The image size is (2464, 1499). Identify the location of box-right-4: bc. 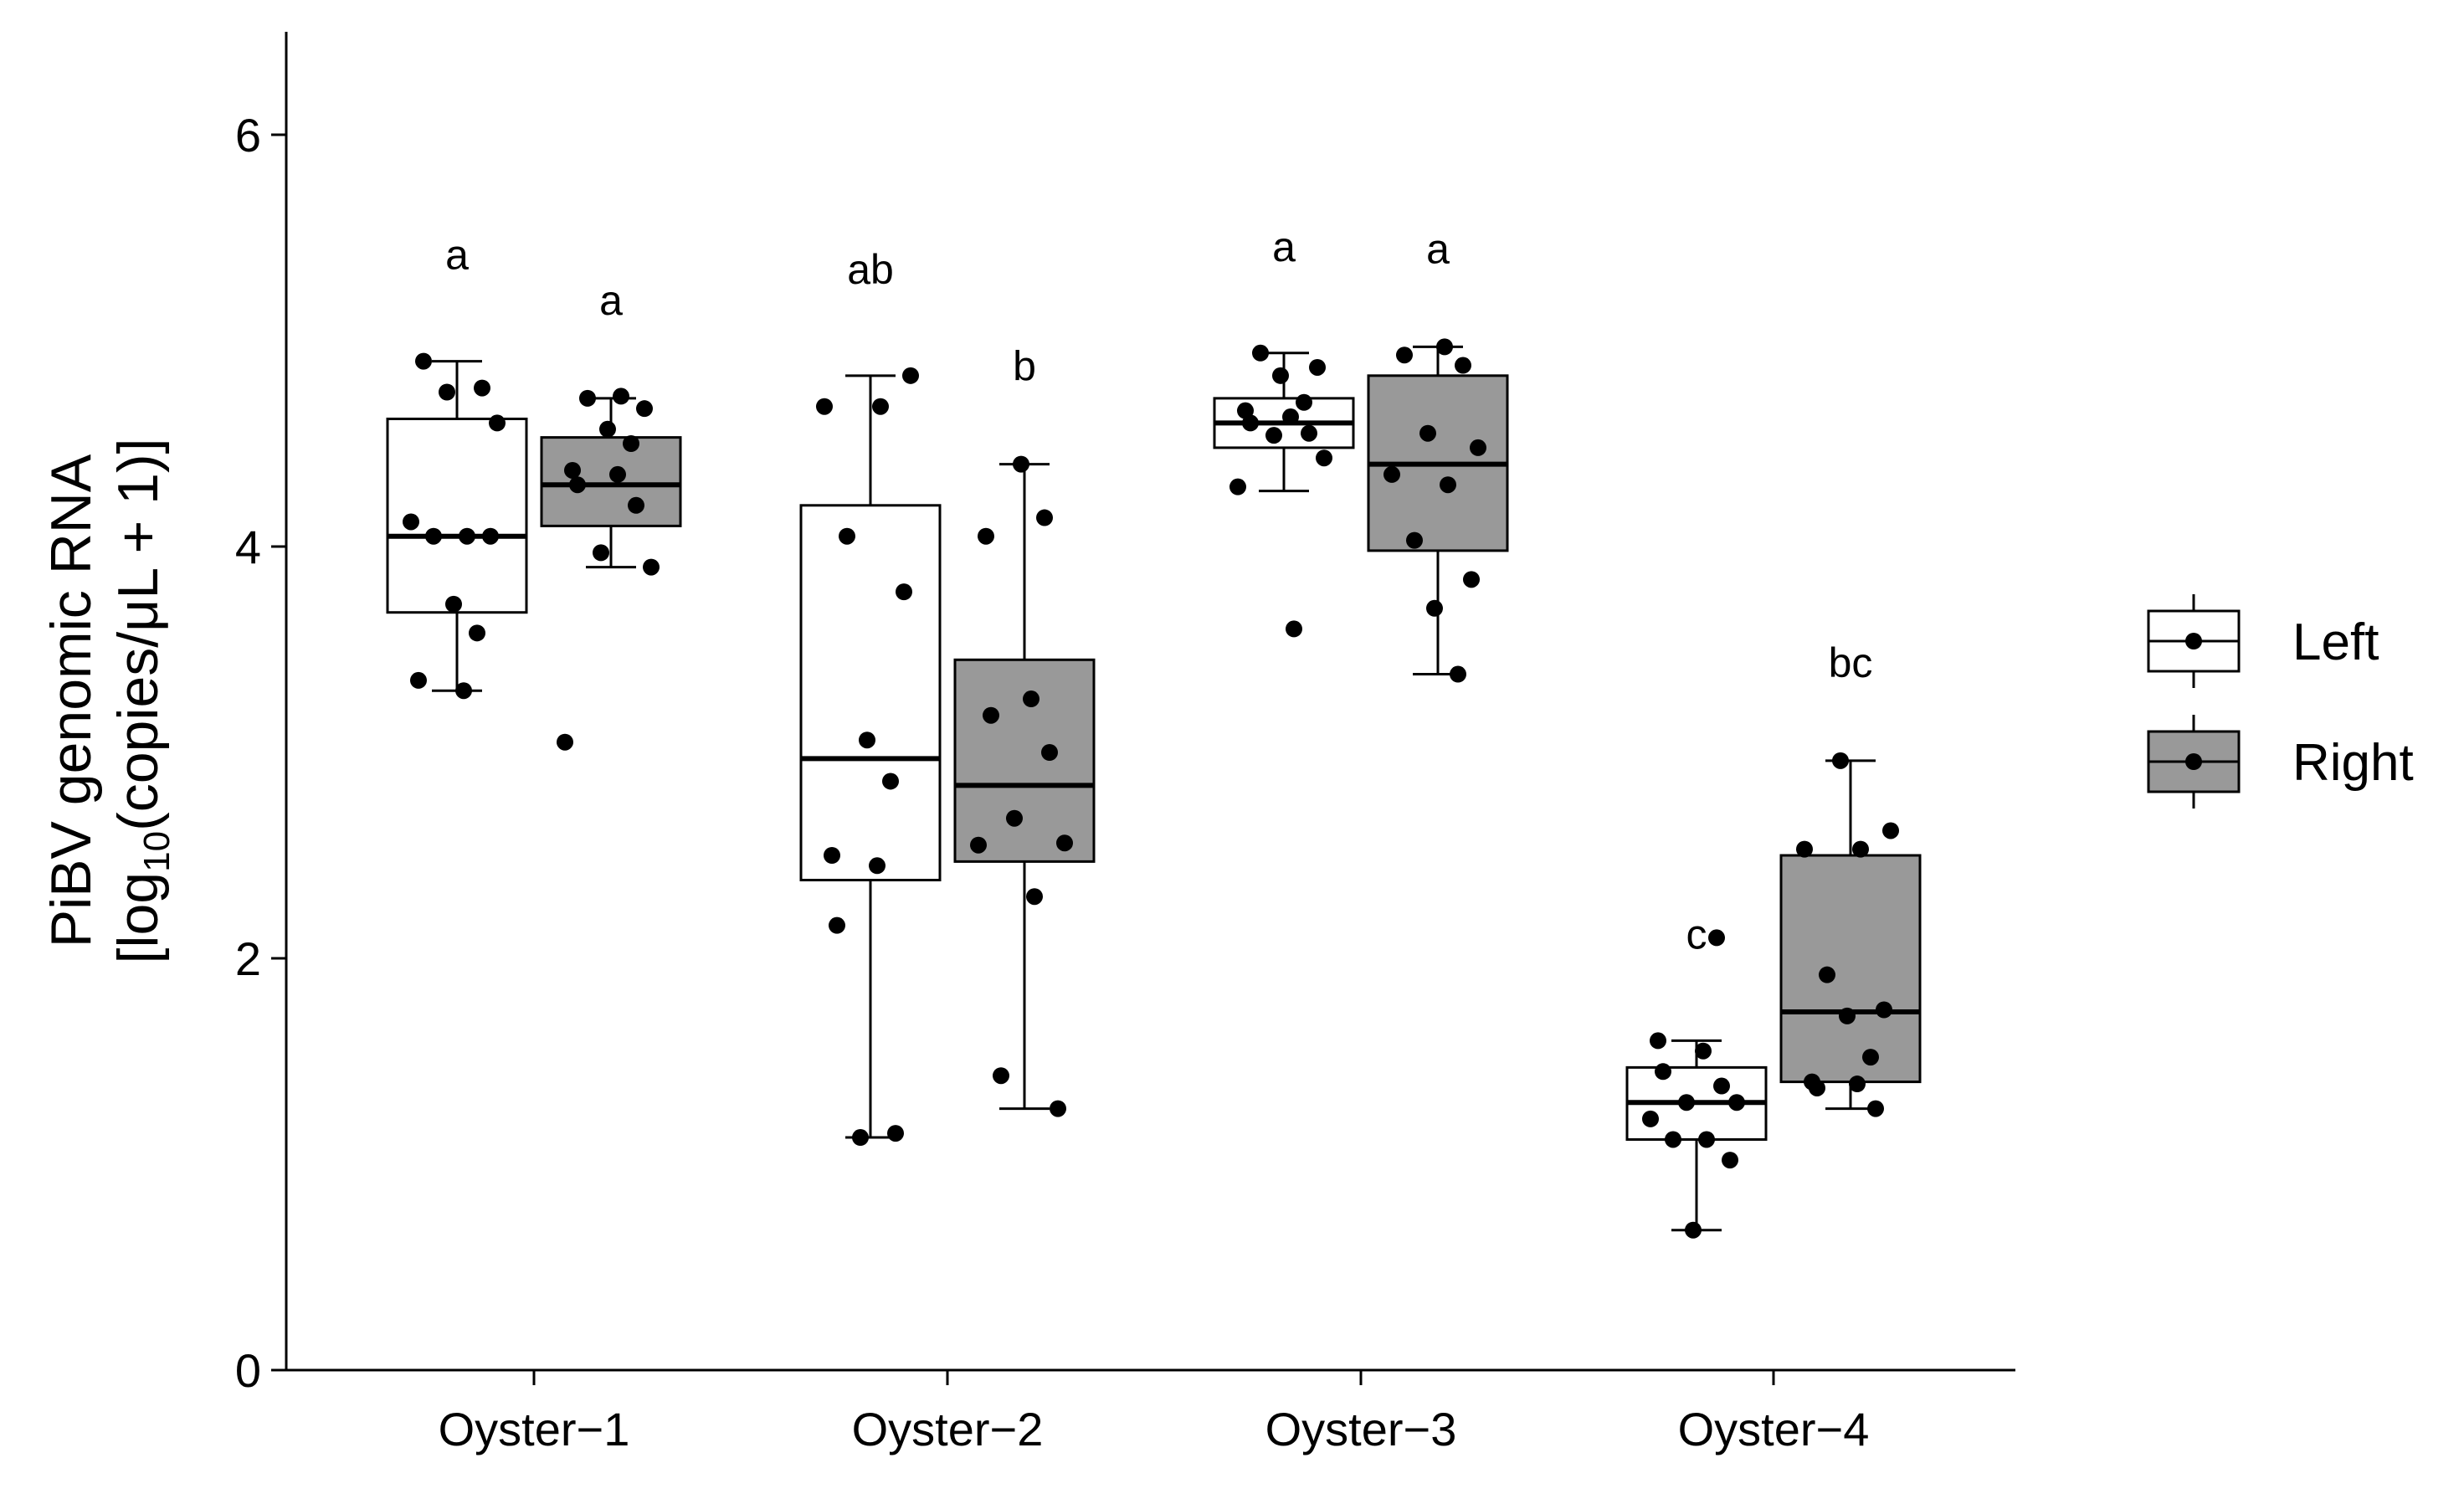
(1850, 878).